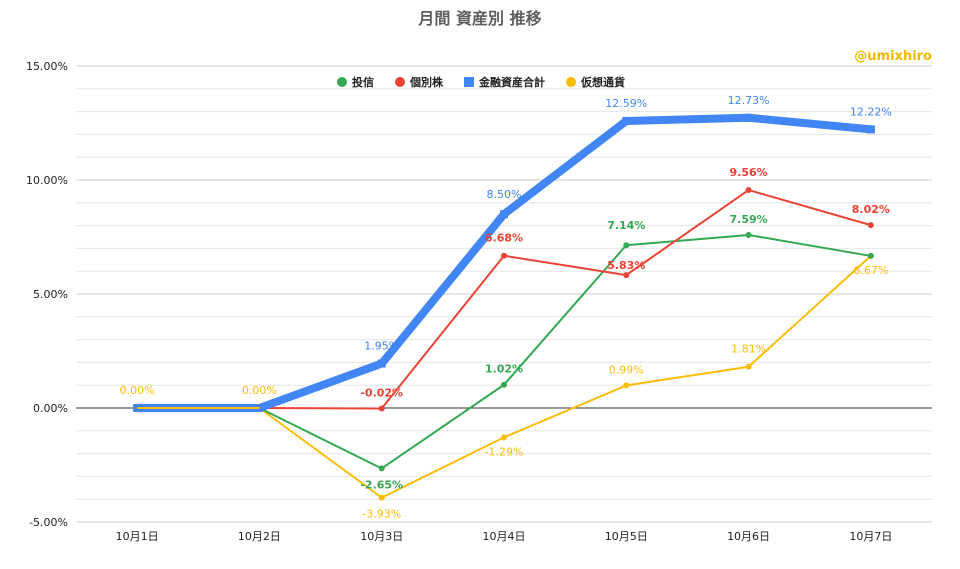 This screenshot has height=569, width=960. Describe the element at coordinates (381, 484) in the screenshot. I see `data-label: -2.65%` at that location.